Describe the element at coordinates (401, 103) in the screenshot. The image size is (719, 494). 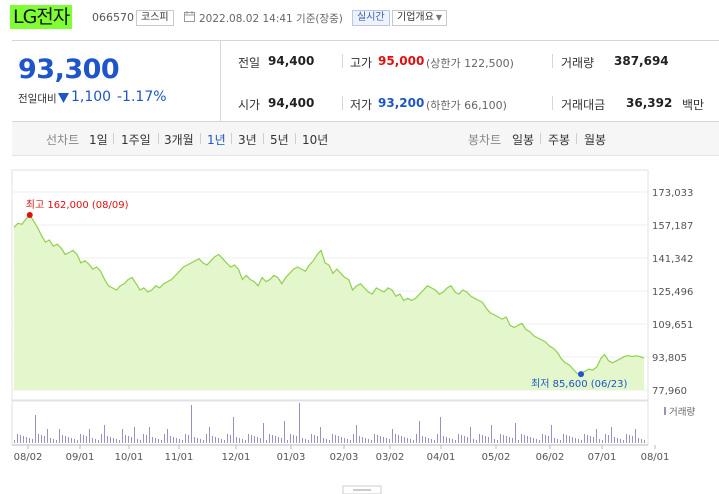
I see `low-value: 93,200` at that location.